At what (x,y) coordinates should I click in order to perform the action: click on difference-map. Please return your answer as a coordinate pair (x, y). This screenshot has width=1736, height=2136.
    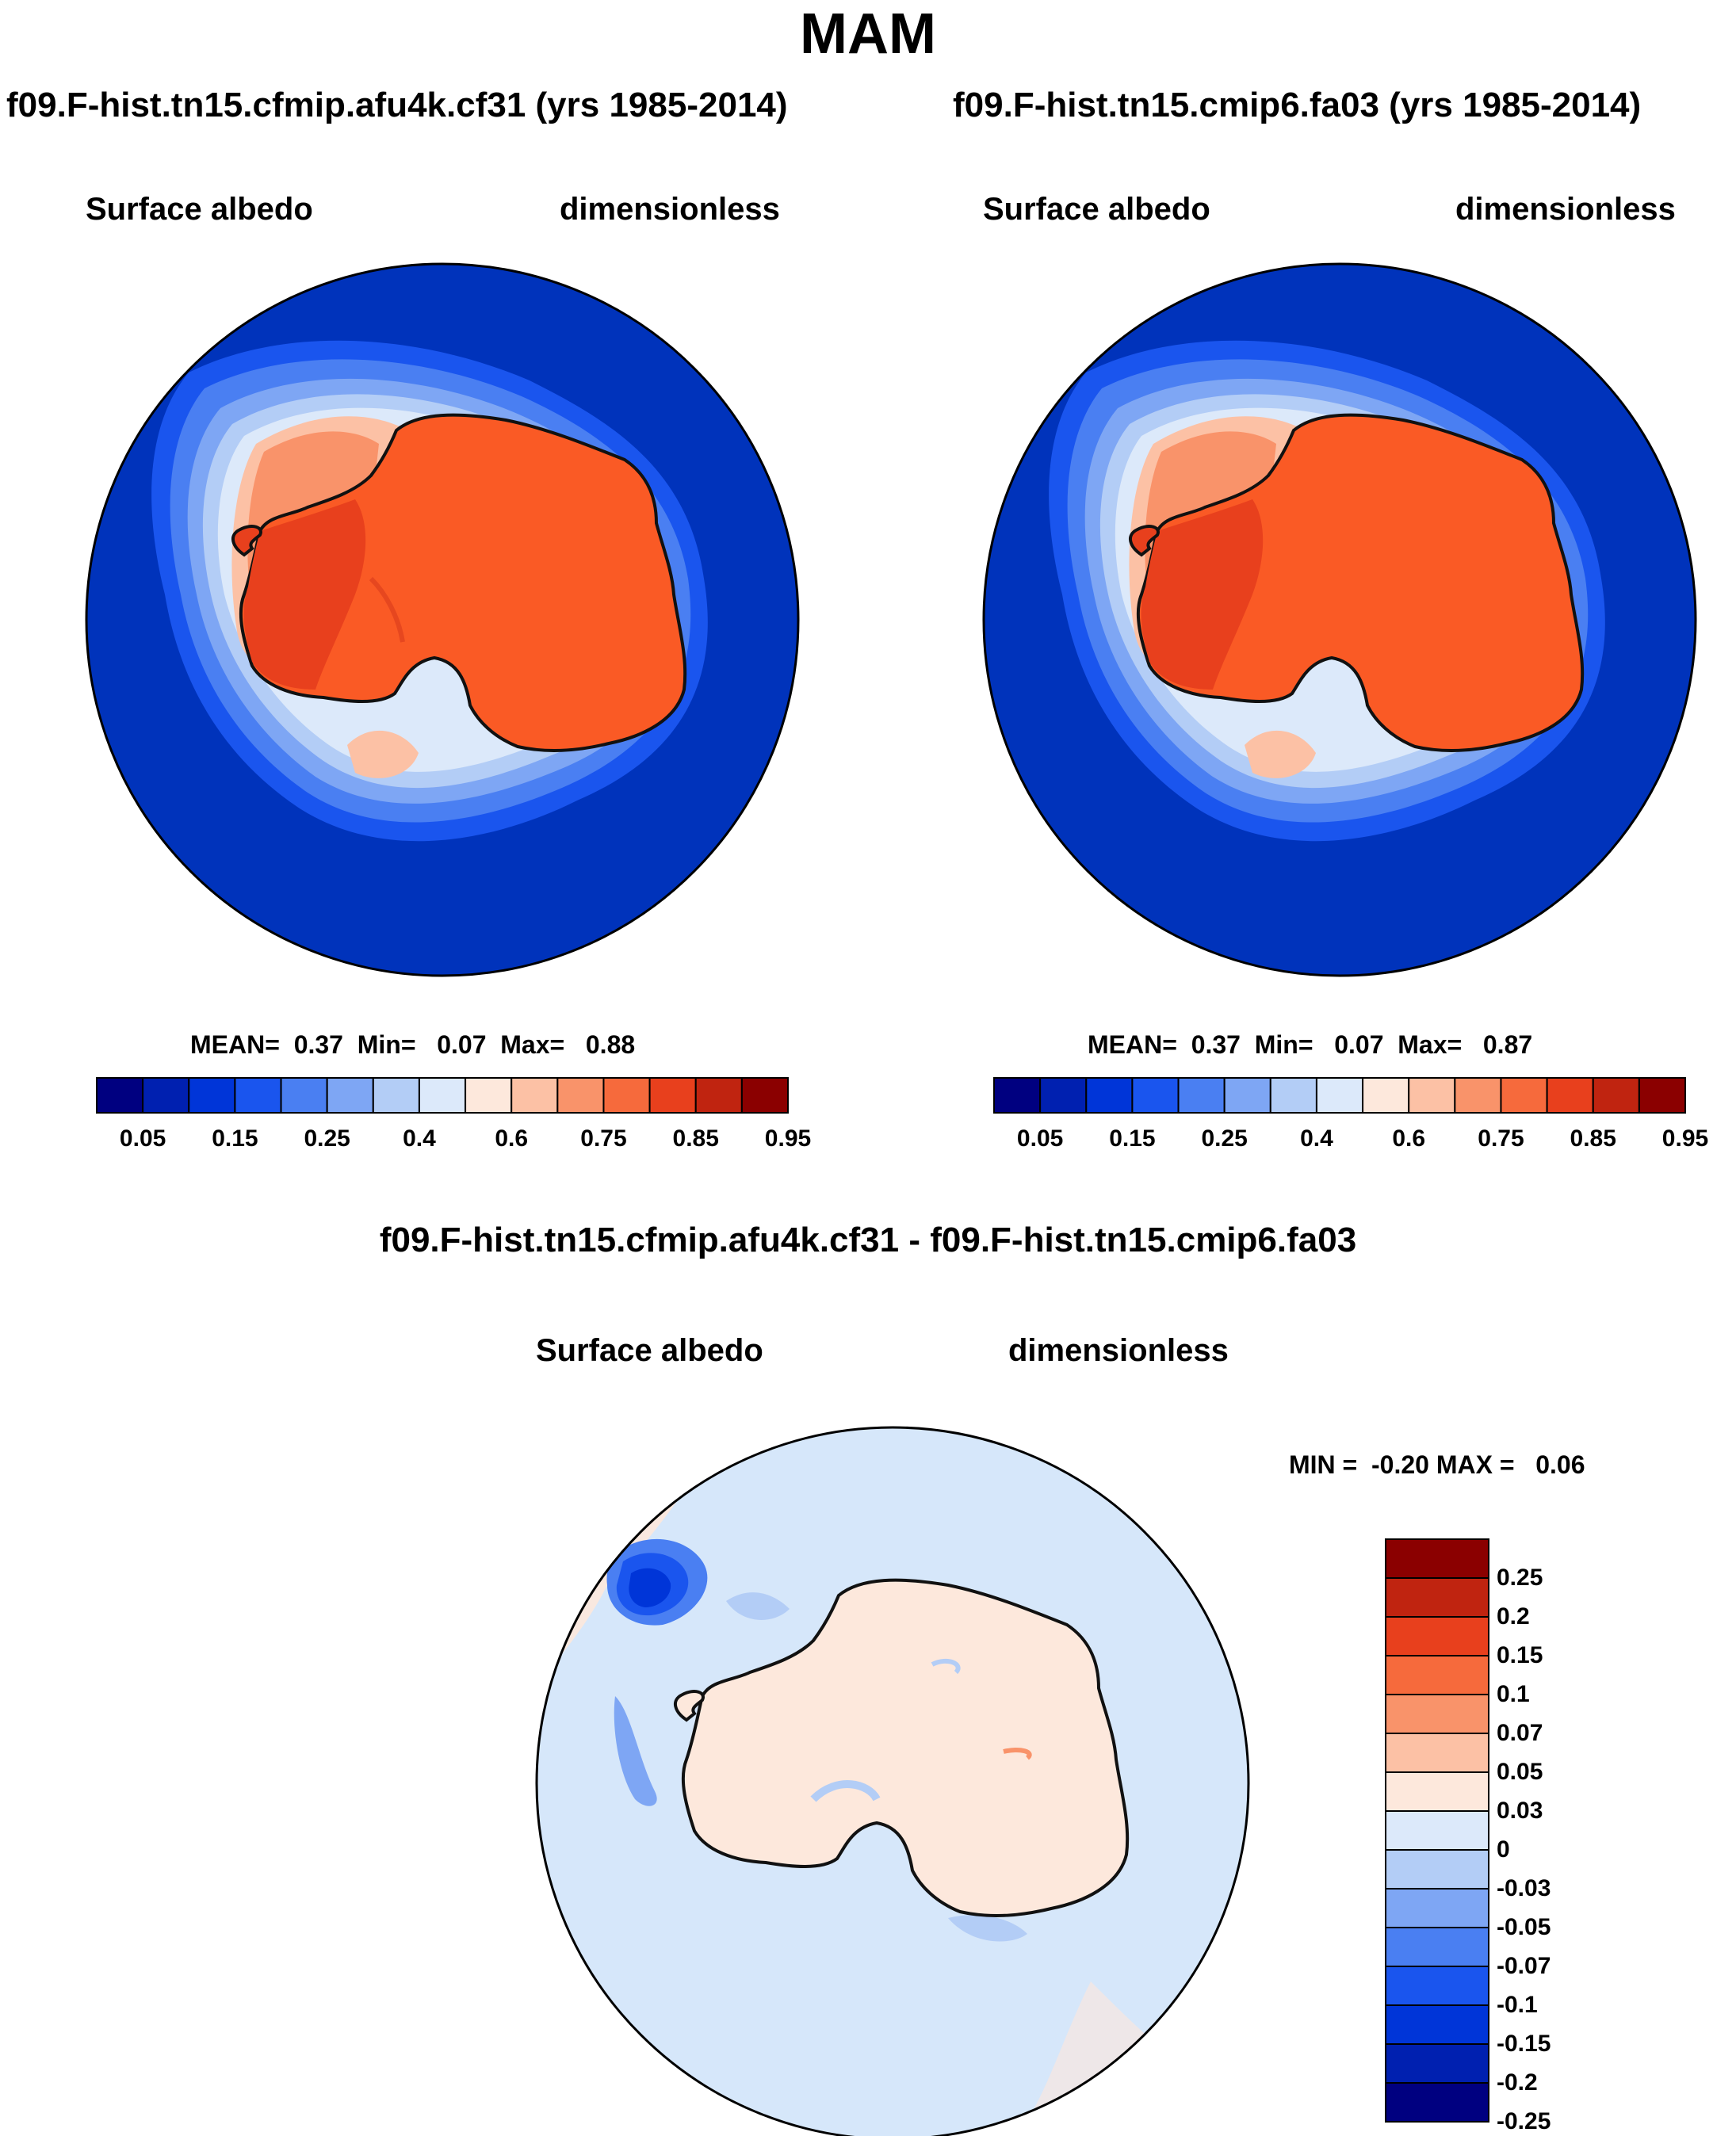
    Looking at the image, I should click on (892, 1781).